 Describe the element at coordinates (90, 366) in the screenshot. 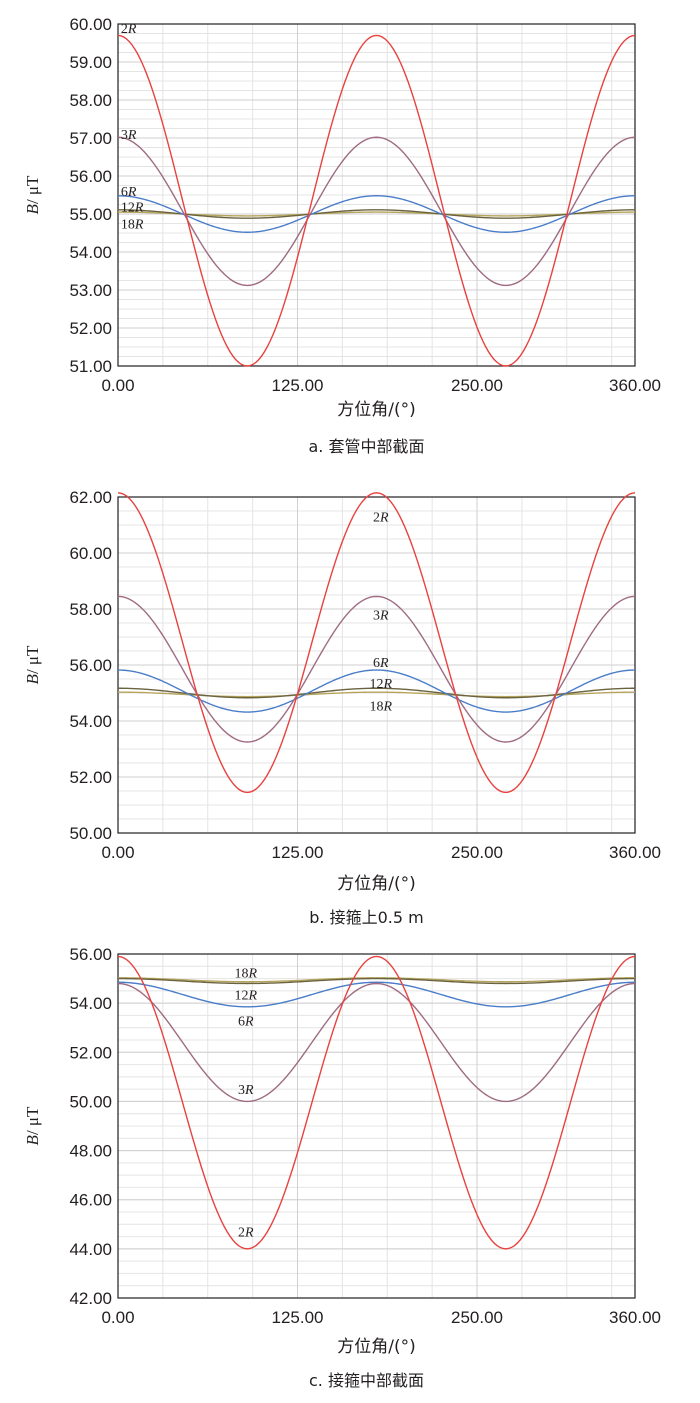

I see `y-tick-label: 51.00` at that location.